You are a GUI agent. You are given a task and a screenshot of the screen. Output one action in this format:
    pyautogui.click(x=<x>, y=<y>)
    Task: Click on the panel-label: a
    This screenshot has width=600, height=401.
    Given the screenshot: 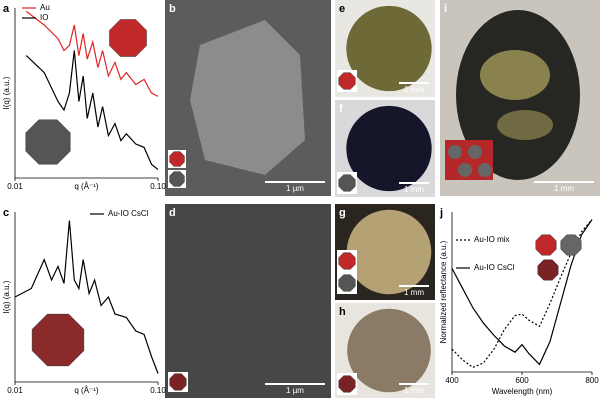 What is the action you would take?
    pyautogui.click(x=6, y=9)
    